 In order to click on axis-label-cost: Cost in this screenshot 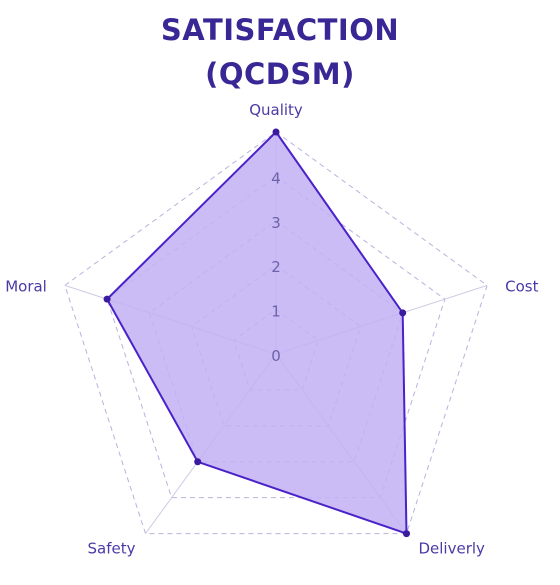, I will do `click(521, 286)`.